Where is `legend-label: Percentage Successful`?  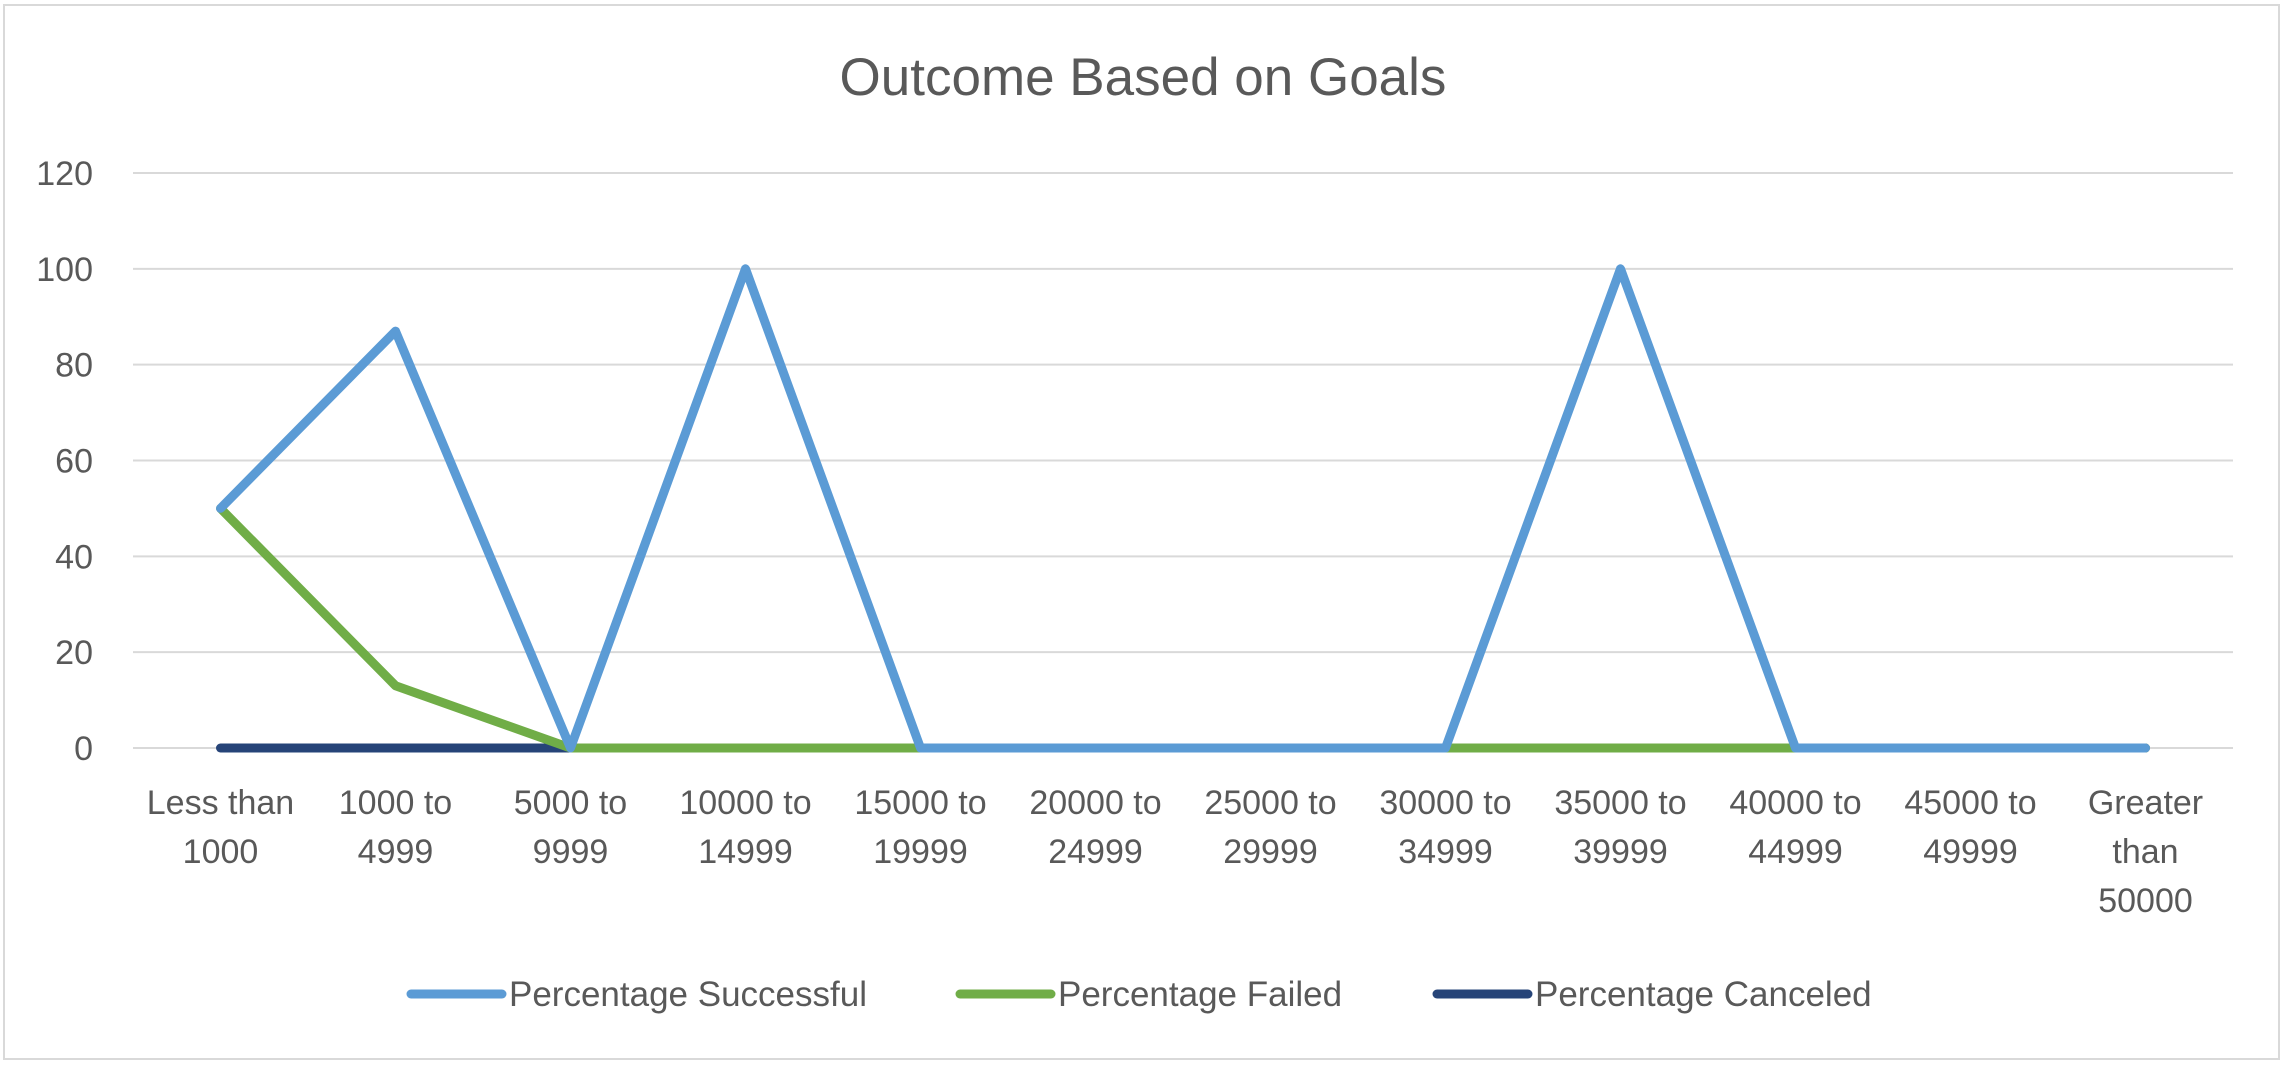
legend-label: Percentage Successful is located at coordinates (688, 994).